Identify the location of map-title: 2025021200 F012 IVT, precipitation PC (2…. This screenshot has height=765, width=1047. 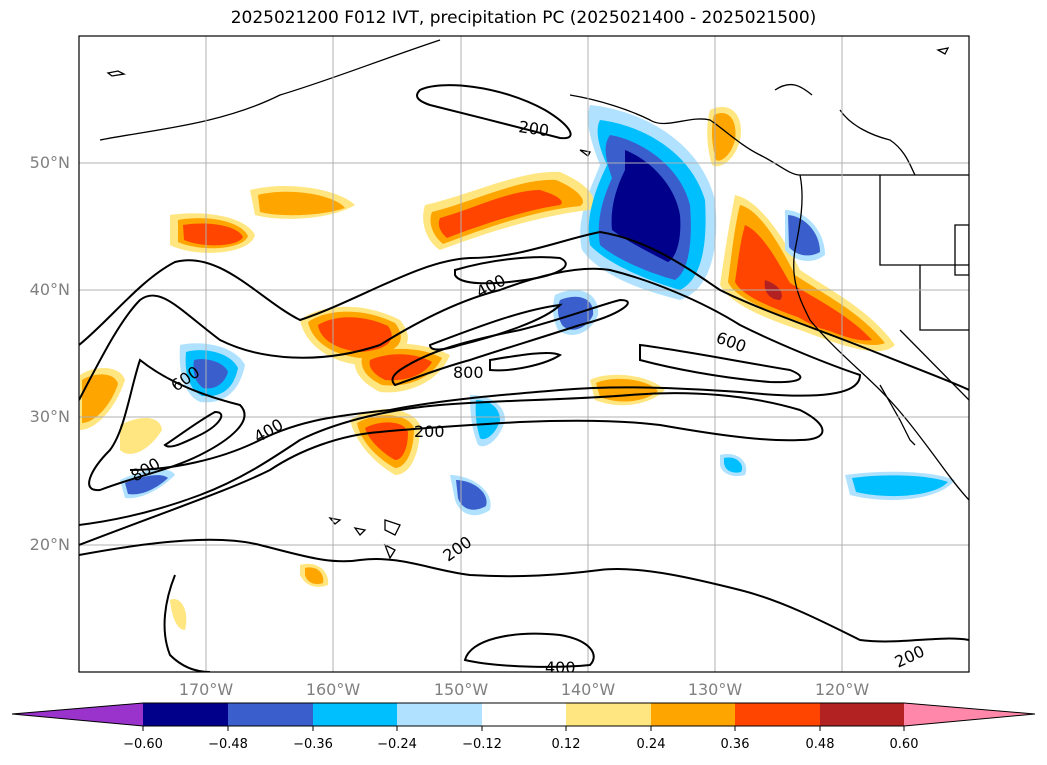
(523, 18).